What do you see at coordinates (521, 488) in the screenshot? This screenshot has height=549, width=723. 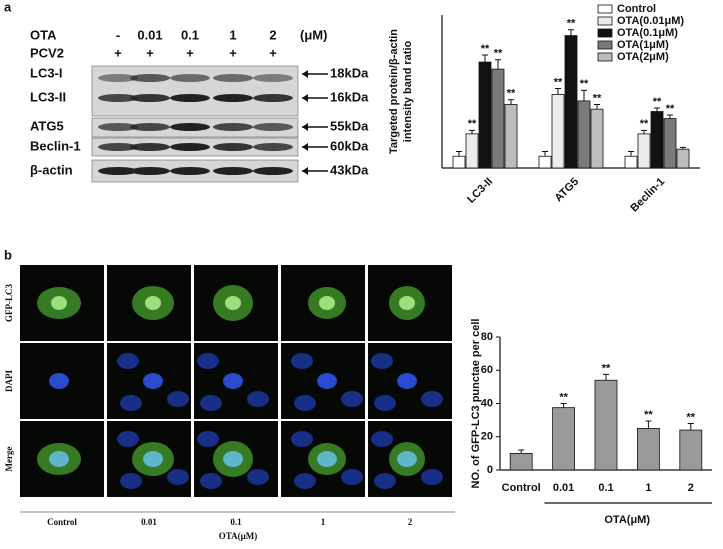 I see `x-tick-label: Control` at bounding box center [521, 488].